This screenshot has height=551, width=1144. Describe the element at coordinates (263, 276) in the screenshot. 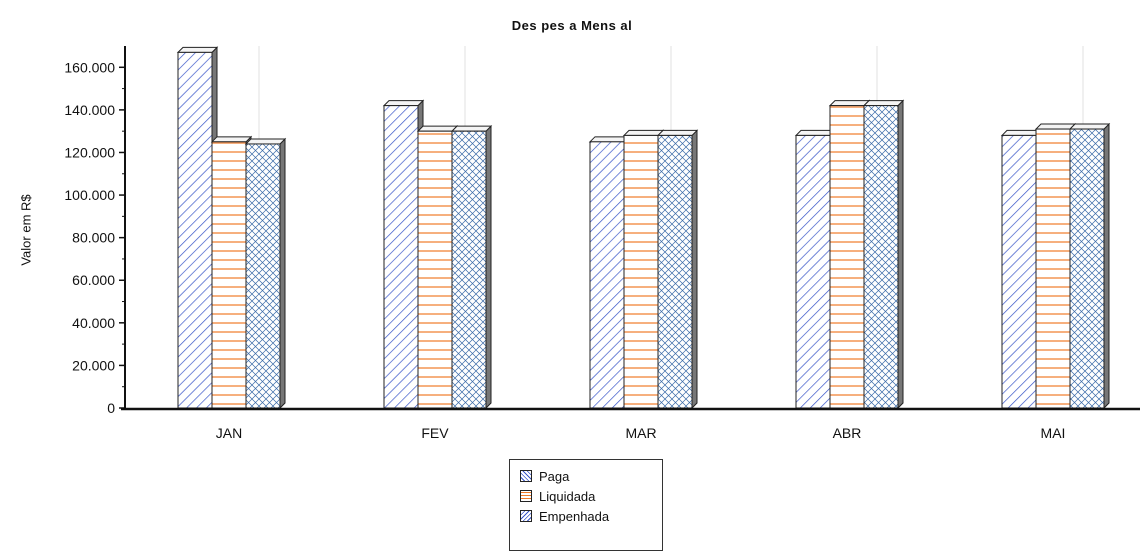

I see `bar-empenhada-jan` at that location.